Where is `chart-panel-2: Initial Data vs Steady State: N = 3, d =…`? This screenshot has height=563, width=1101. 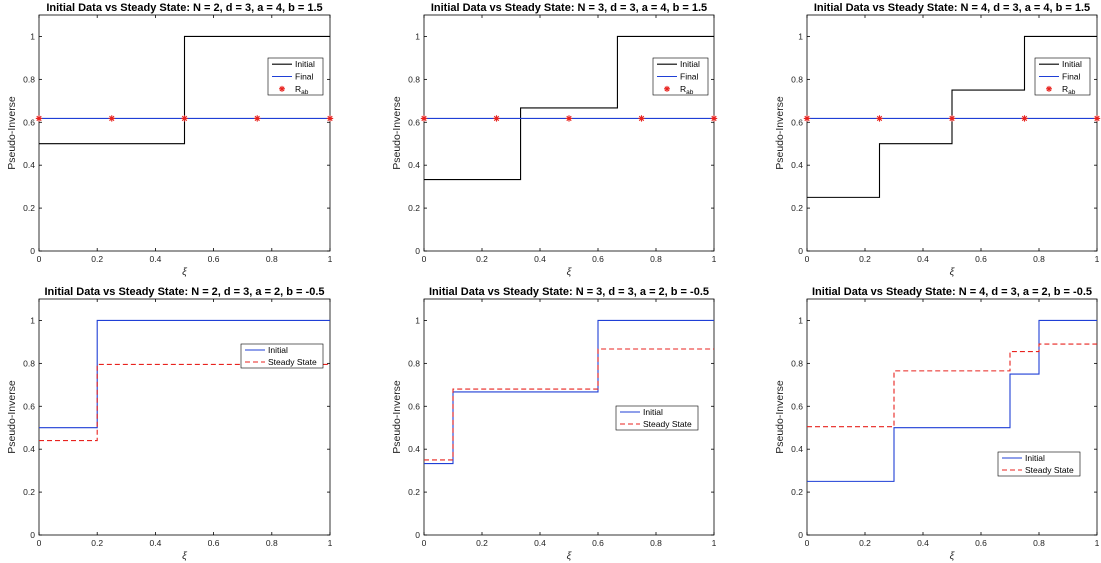 chart-panel-2: Initial Data vs Steady State: N = 3, d =… is located at coordinates (554, 140).